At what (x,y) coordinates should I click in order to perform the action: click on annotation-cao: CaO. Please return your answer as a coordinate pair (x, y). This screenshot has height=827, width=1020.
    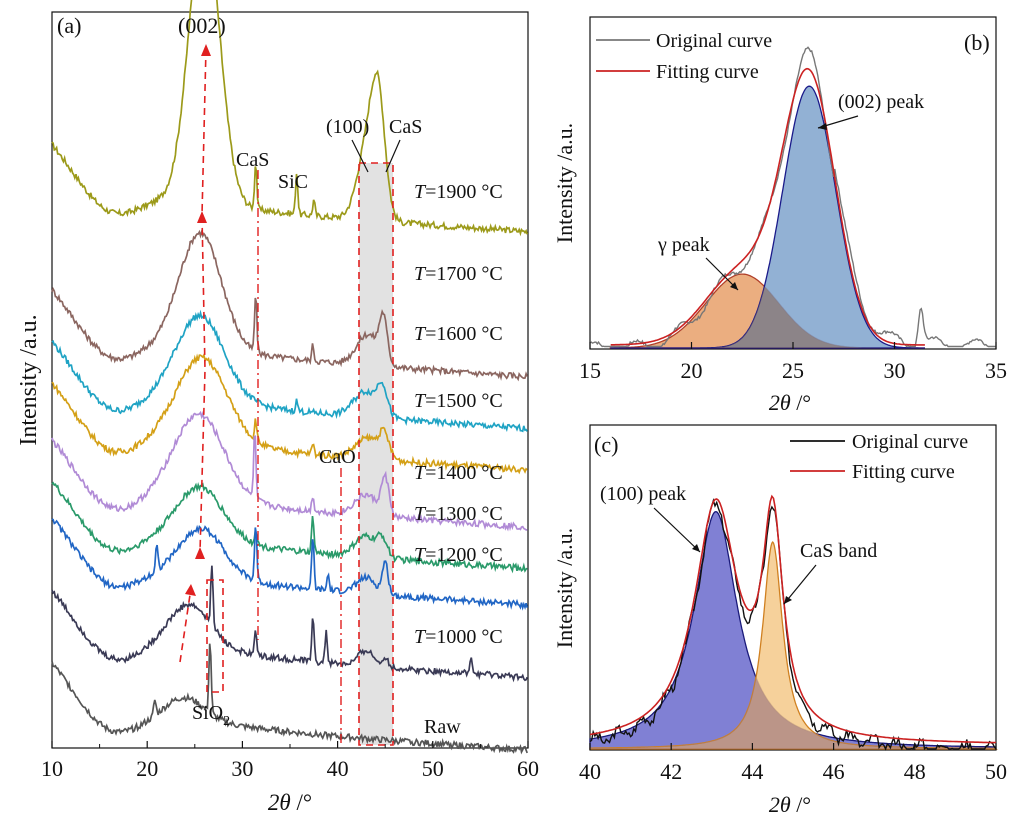
    Looking at the image, I should click on (337, 457).